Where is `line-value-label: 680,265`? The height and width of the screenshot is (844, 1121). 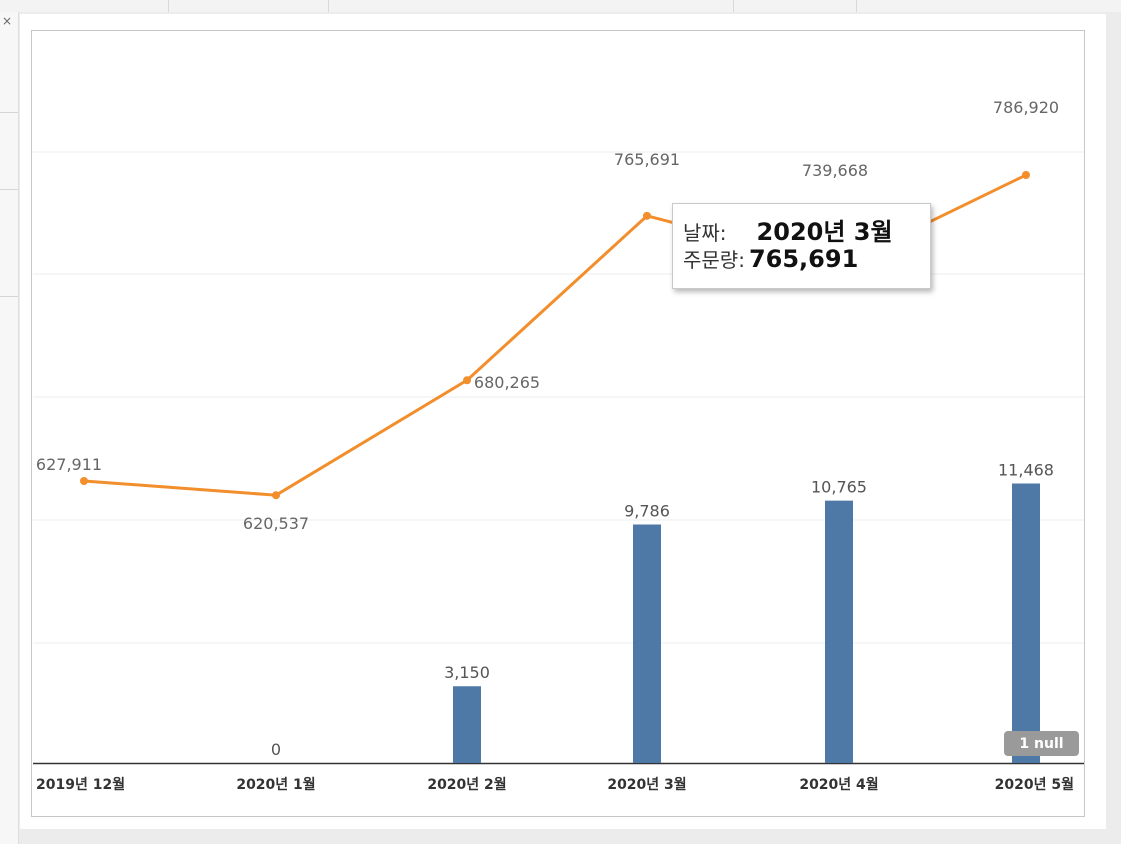 line-value-label: 680,265 is located at coordinates (507, 382).